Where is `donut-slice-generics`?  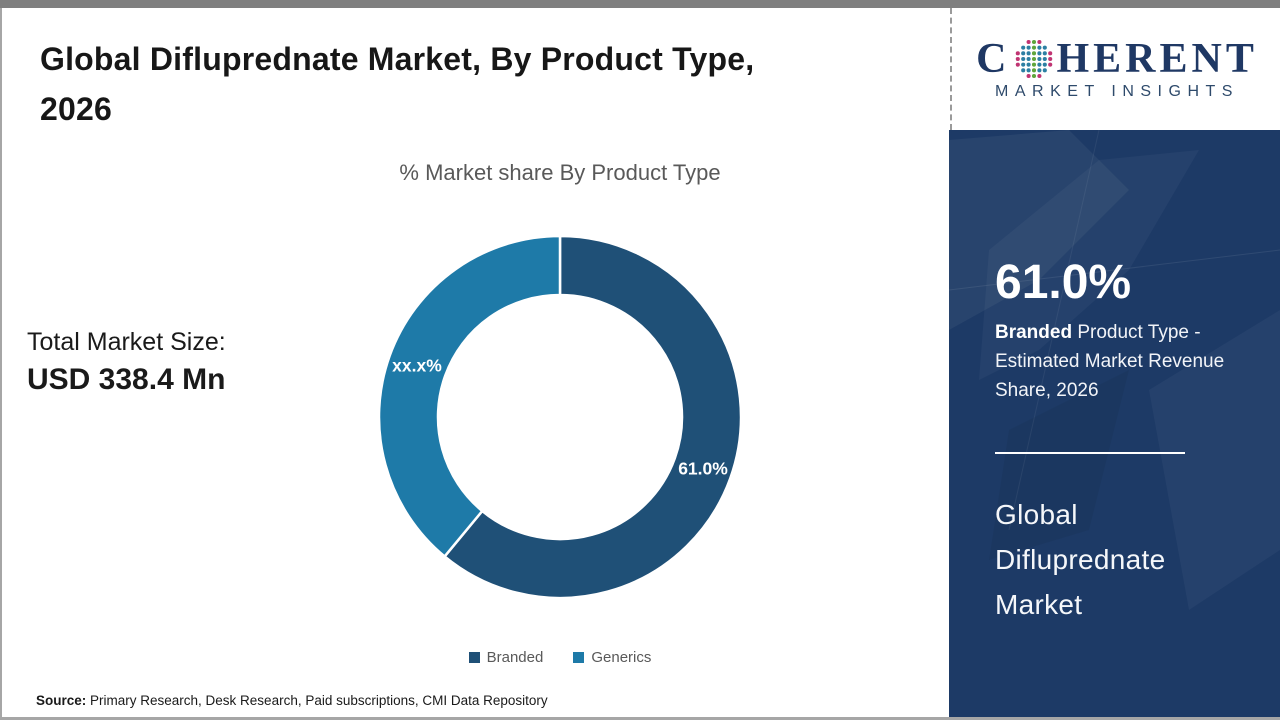 donut-slice-generics is located at coordinates (469, 396).